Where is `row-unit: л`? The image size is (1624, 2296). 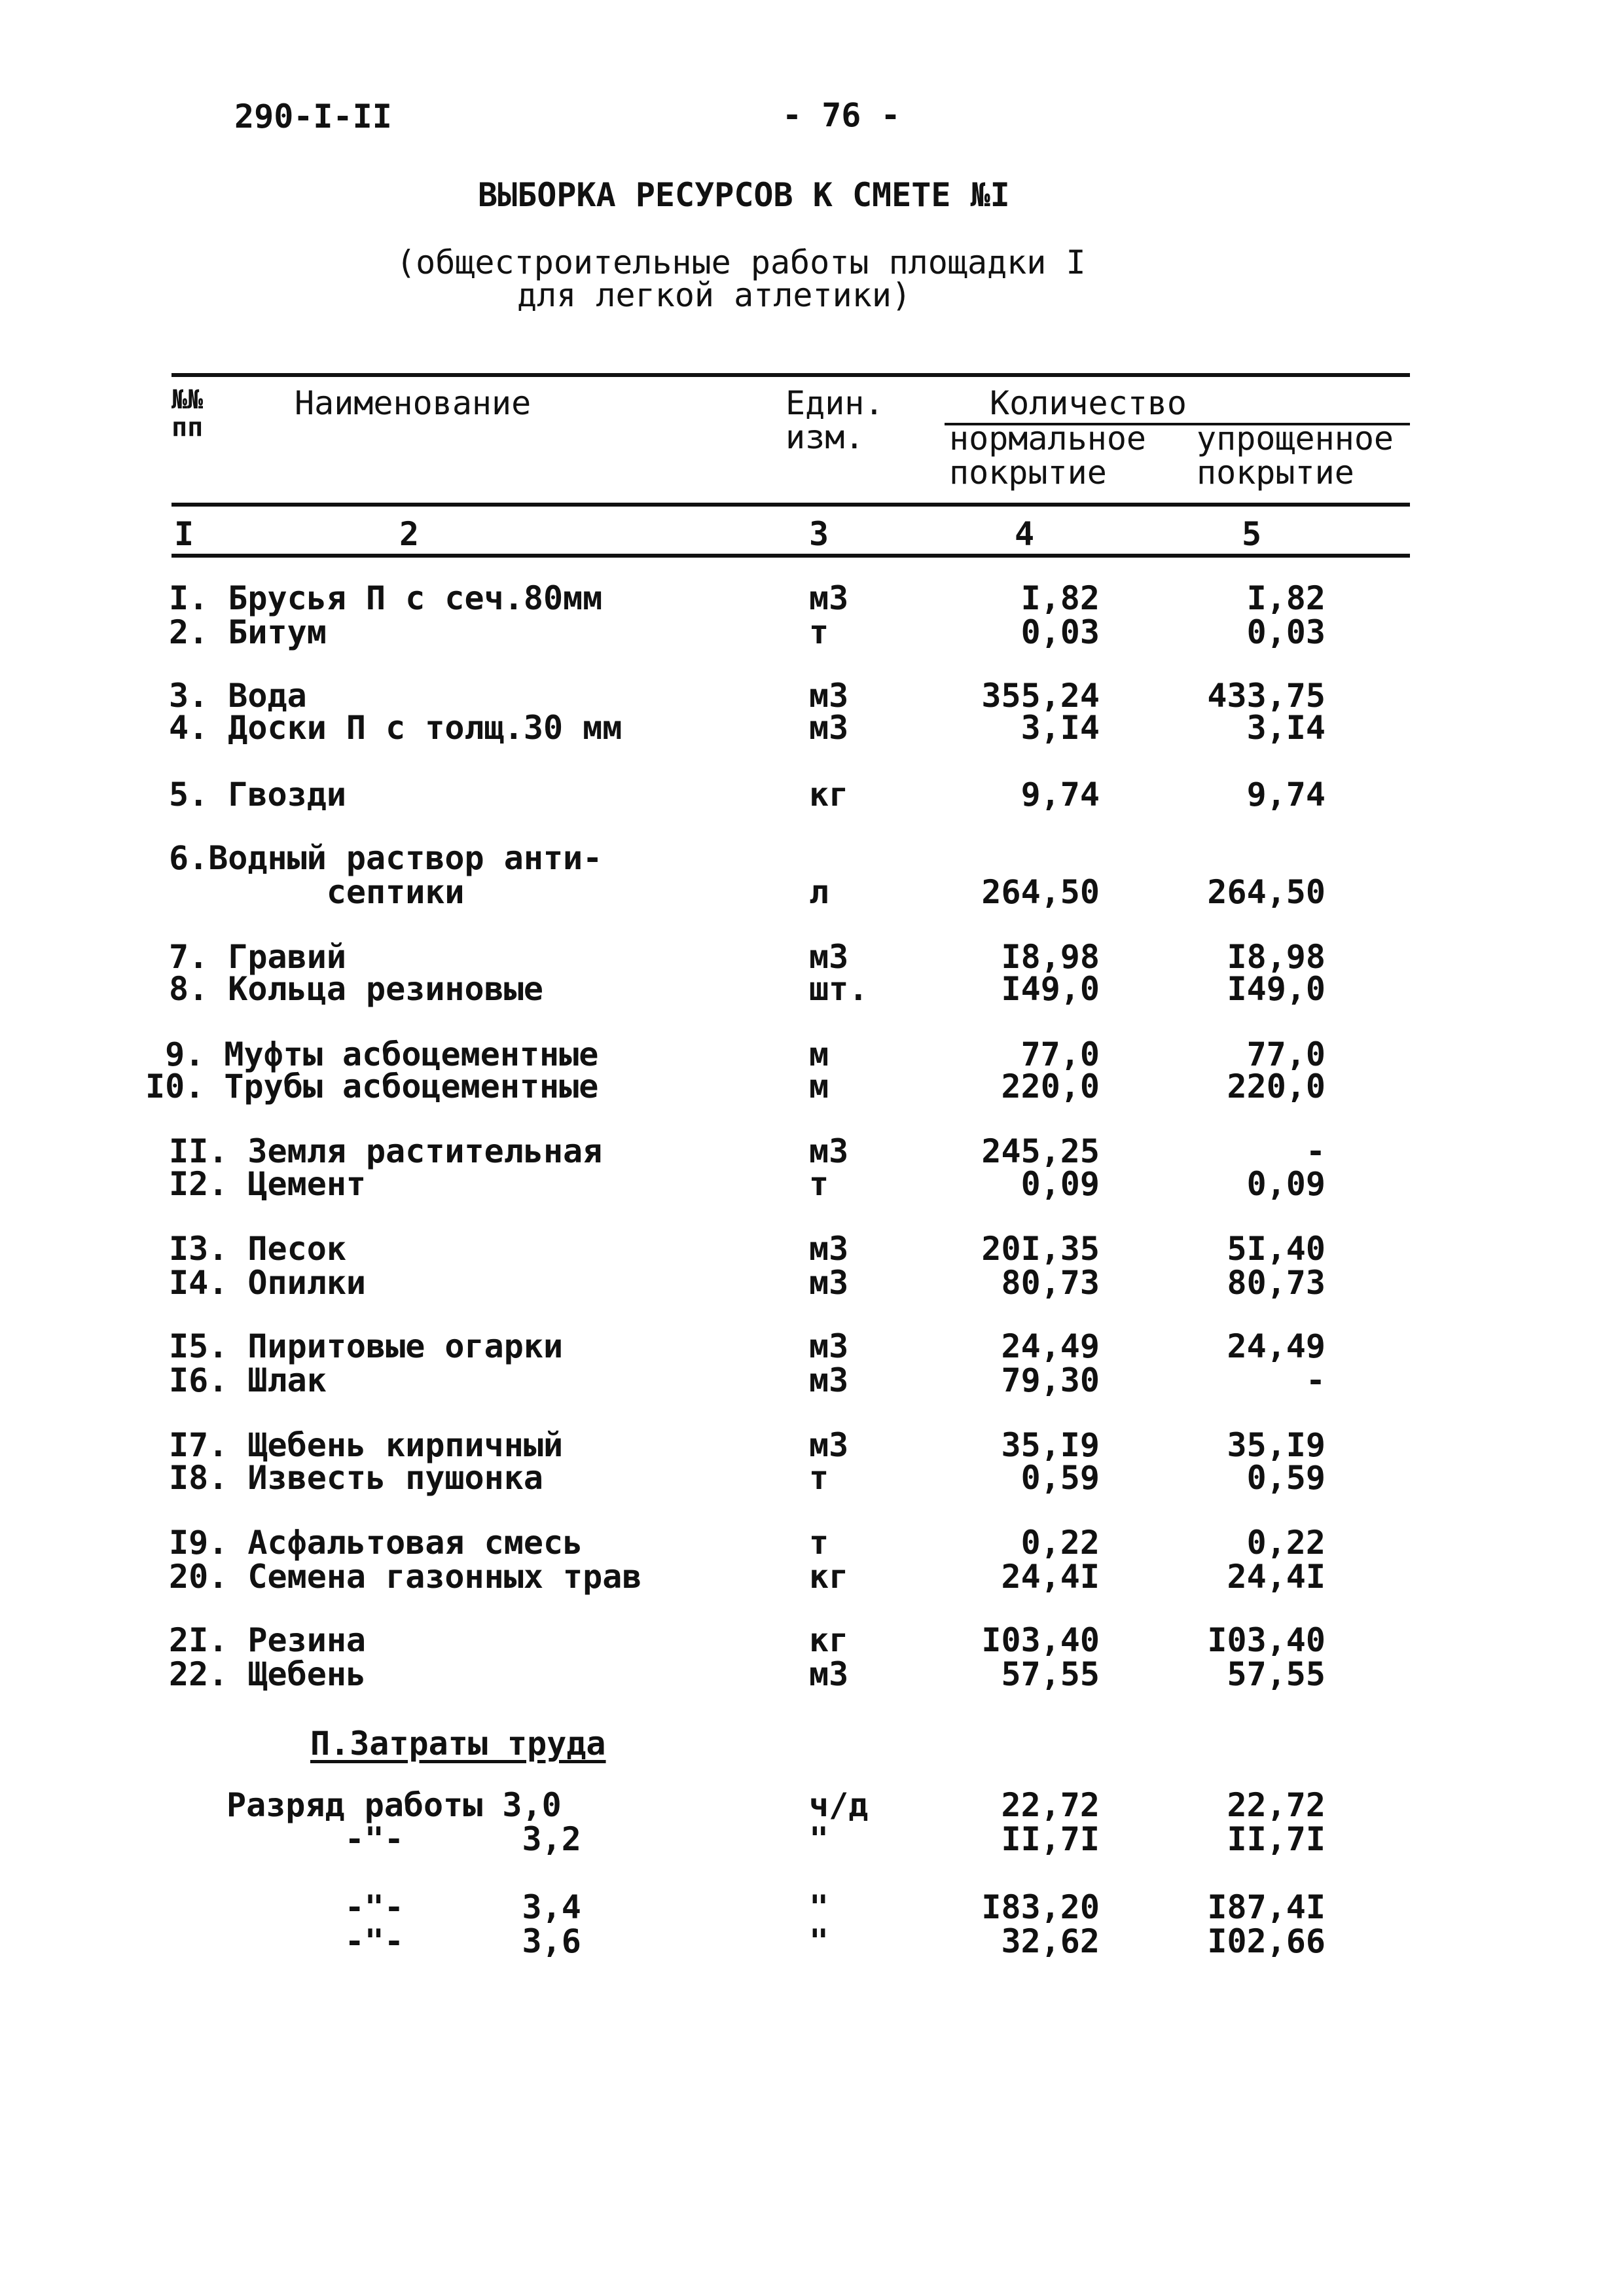
row-unit: л is located at coordinates (819, 892).